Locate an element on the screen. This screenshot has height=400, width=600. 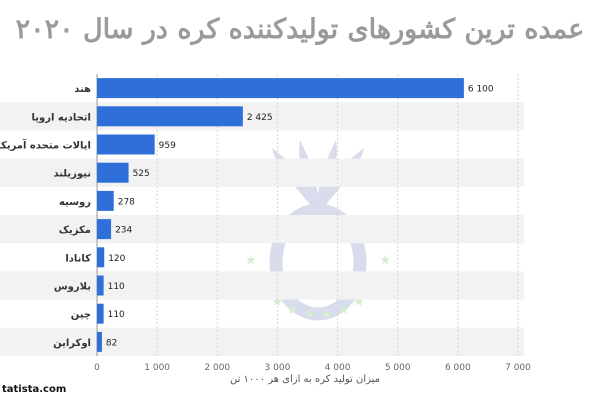
x-tick-label: 6 000 is located at coordinates (458, 368).